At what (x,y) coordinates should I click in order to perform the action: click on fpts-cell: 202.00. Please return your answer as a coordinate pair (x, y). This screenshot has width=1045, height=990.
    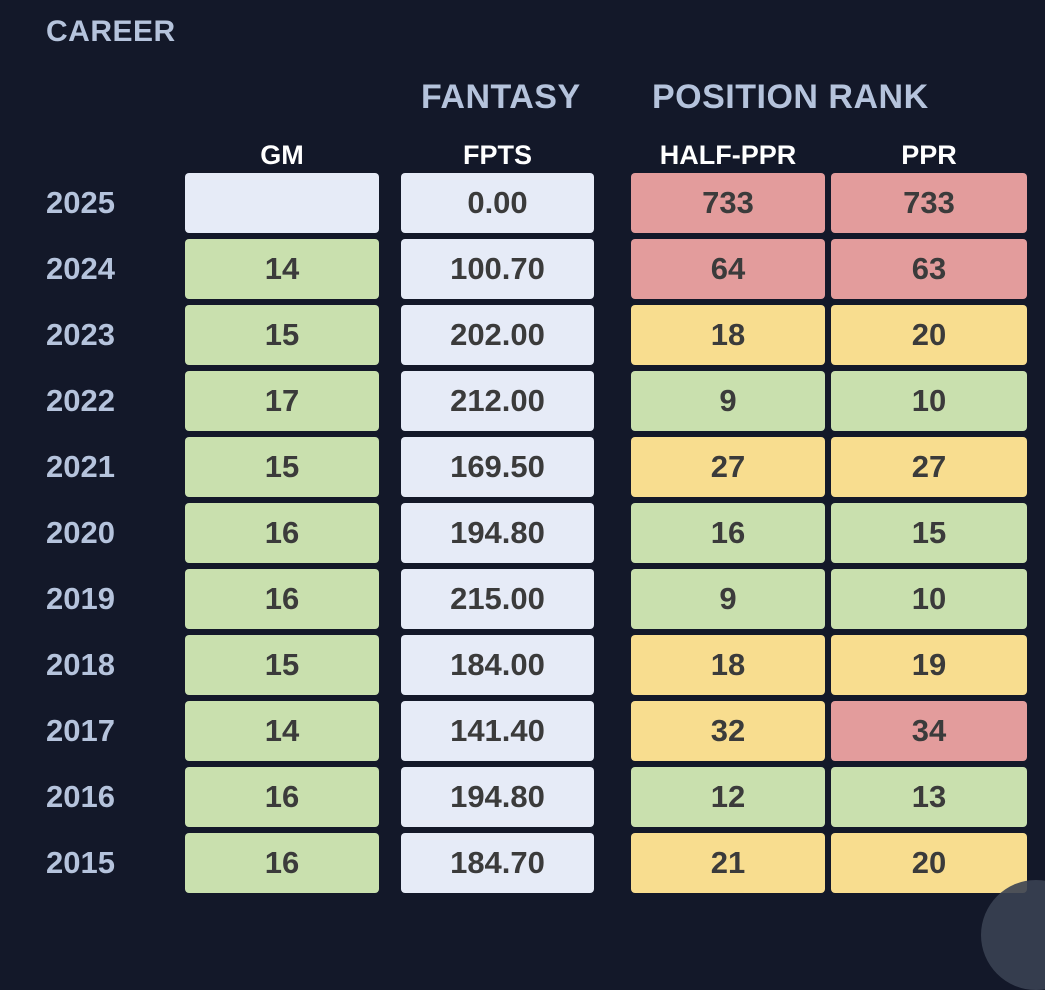
    Looking at the image, I should click on (497, 335).